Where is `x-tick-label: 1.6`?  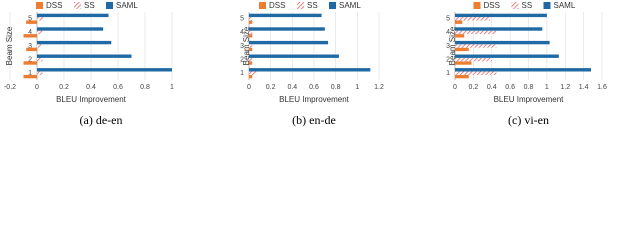
x-tick-label: 1.6 is located at coordinates (602, 87).